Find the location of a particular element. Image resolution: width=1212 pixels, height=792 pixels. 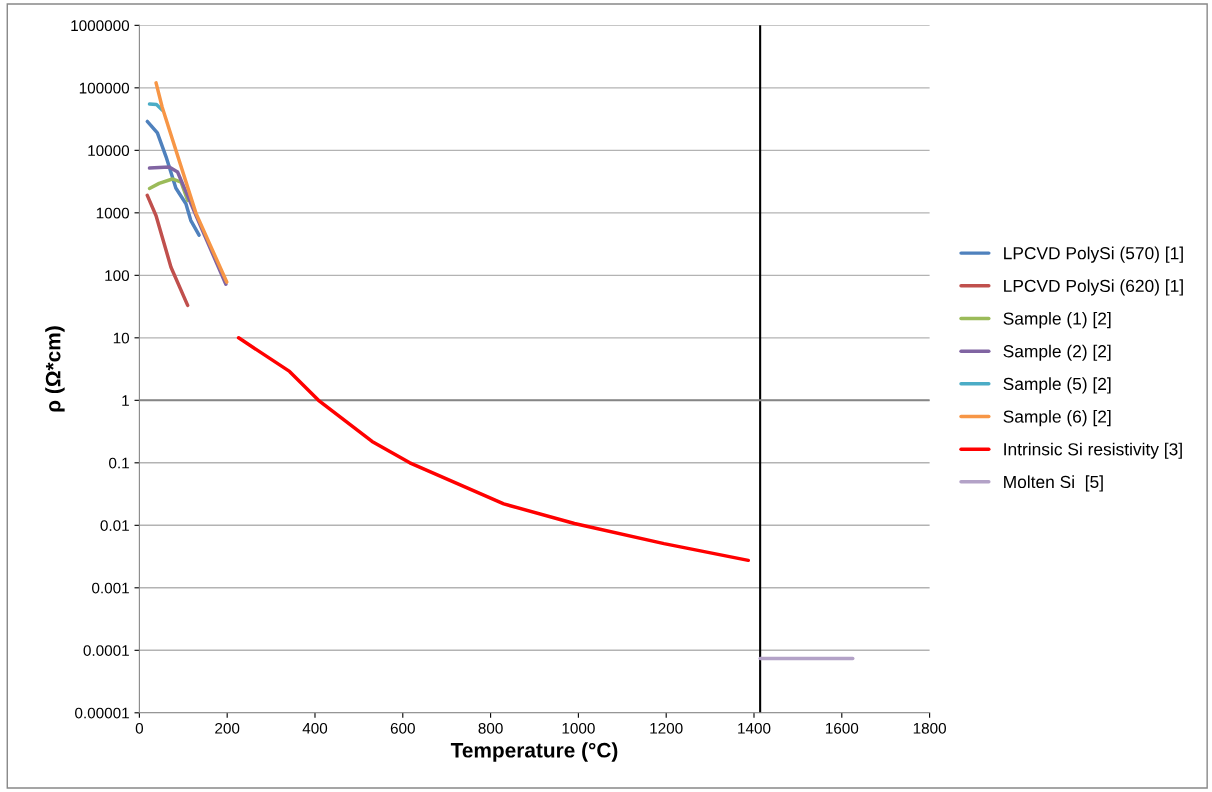

legend-label: LPCVD PolySi (620) [1] is located at coordinates (1093, 287).